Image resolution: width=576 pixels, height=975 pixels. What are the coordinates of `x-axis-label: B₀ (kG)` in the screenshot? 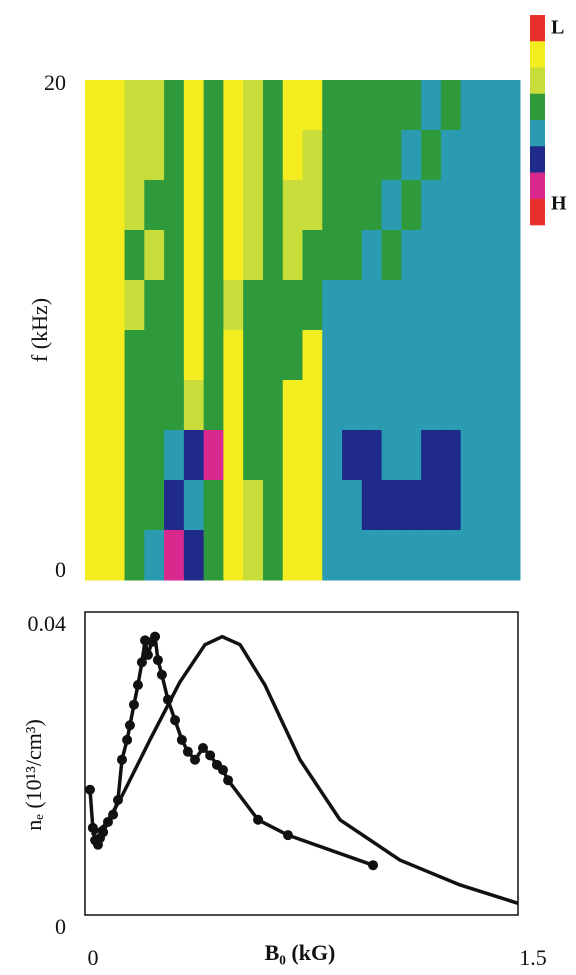 It's located at (300, 952).